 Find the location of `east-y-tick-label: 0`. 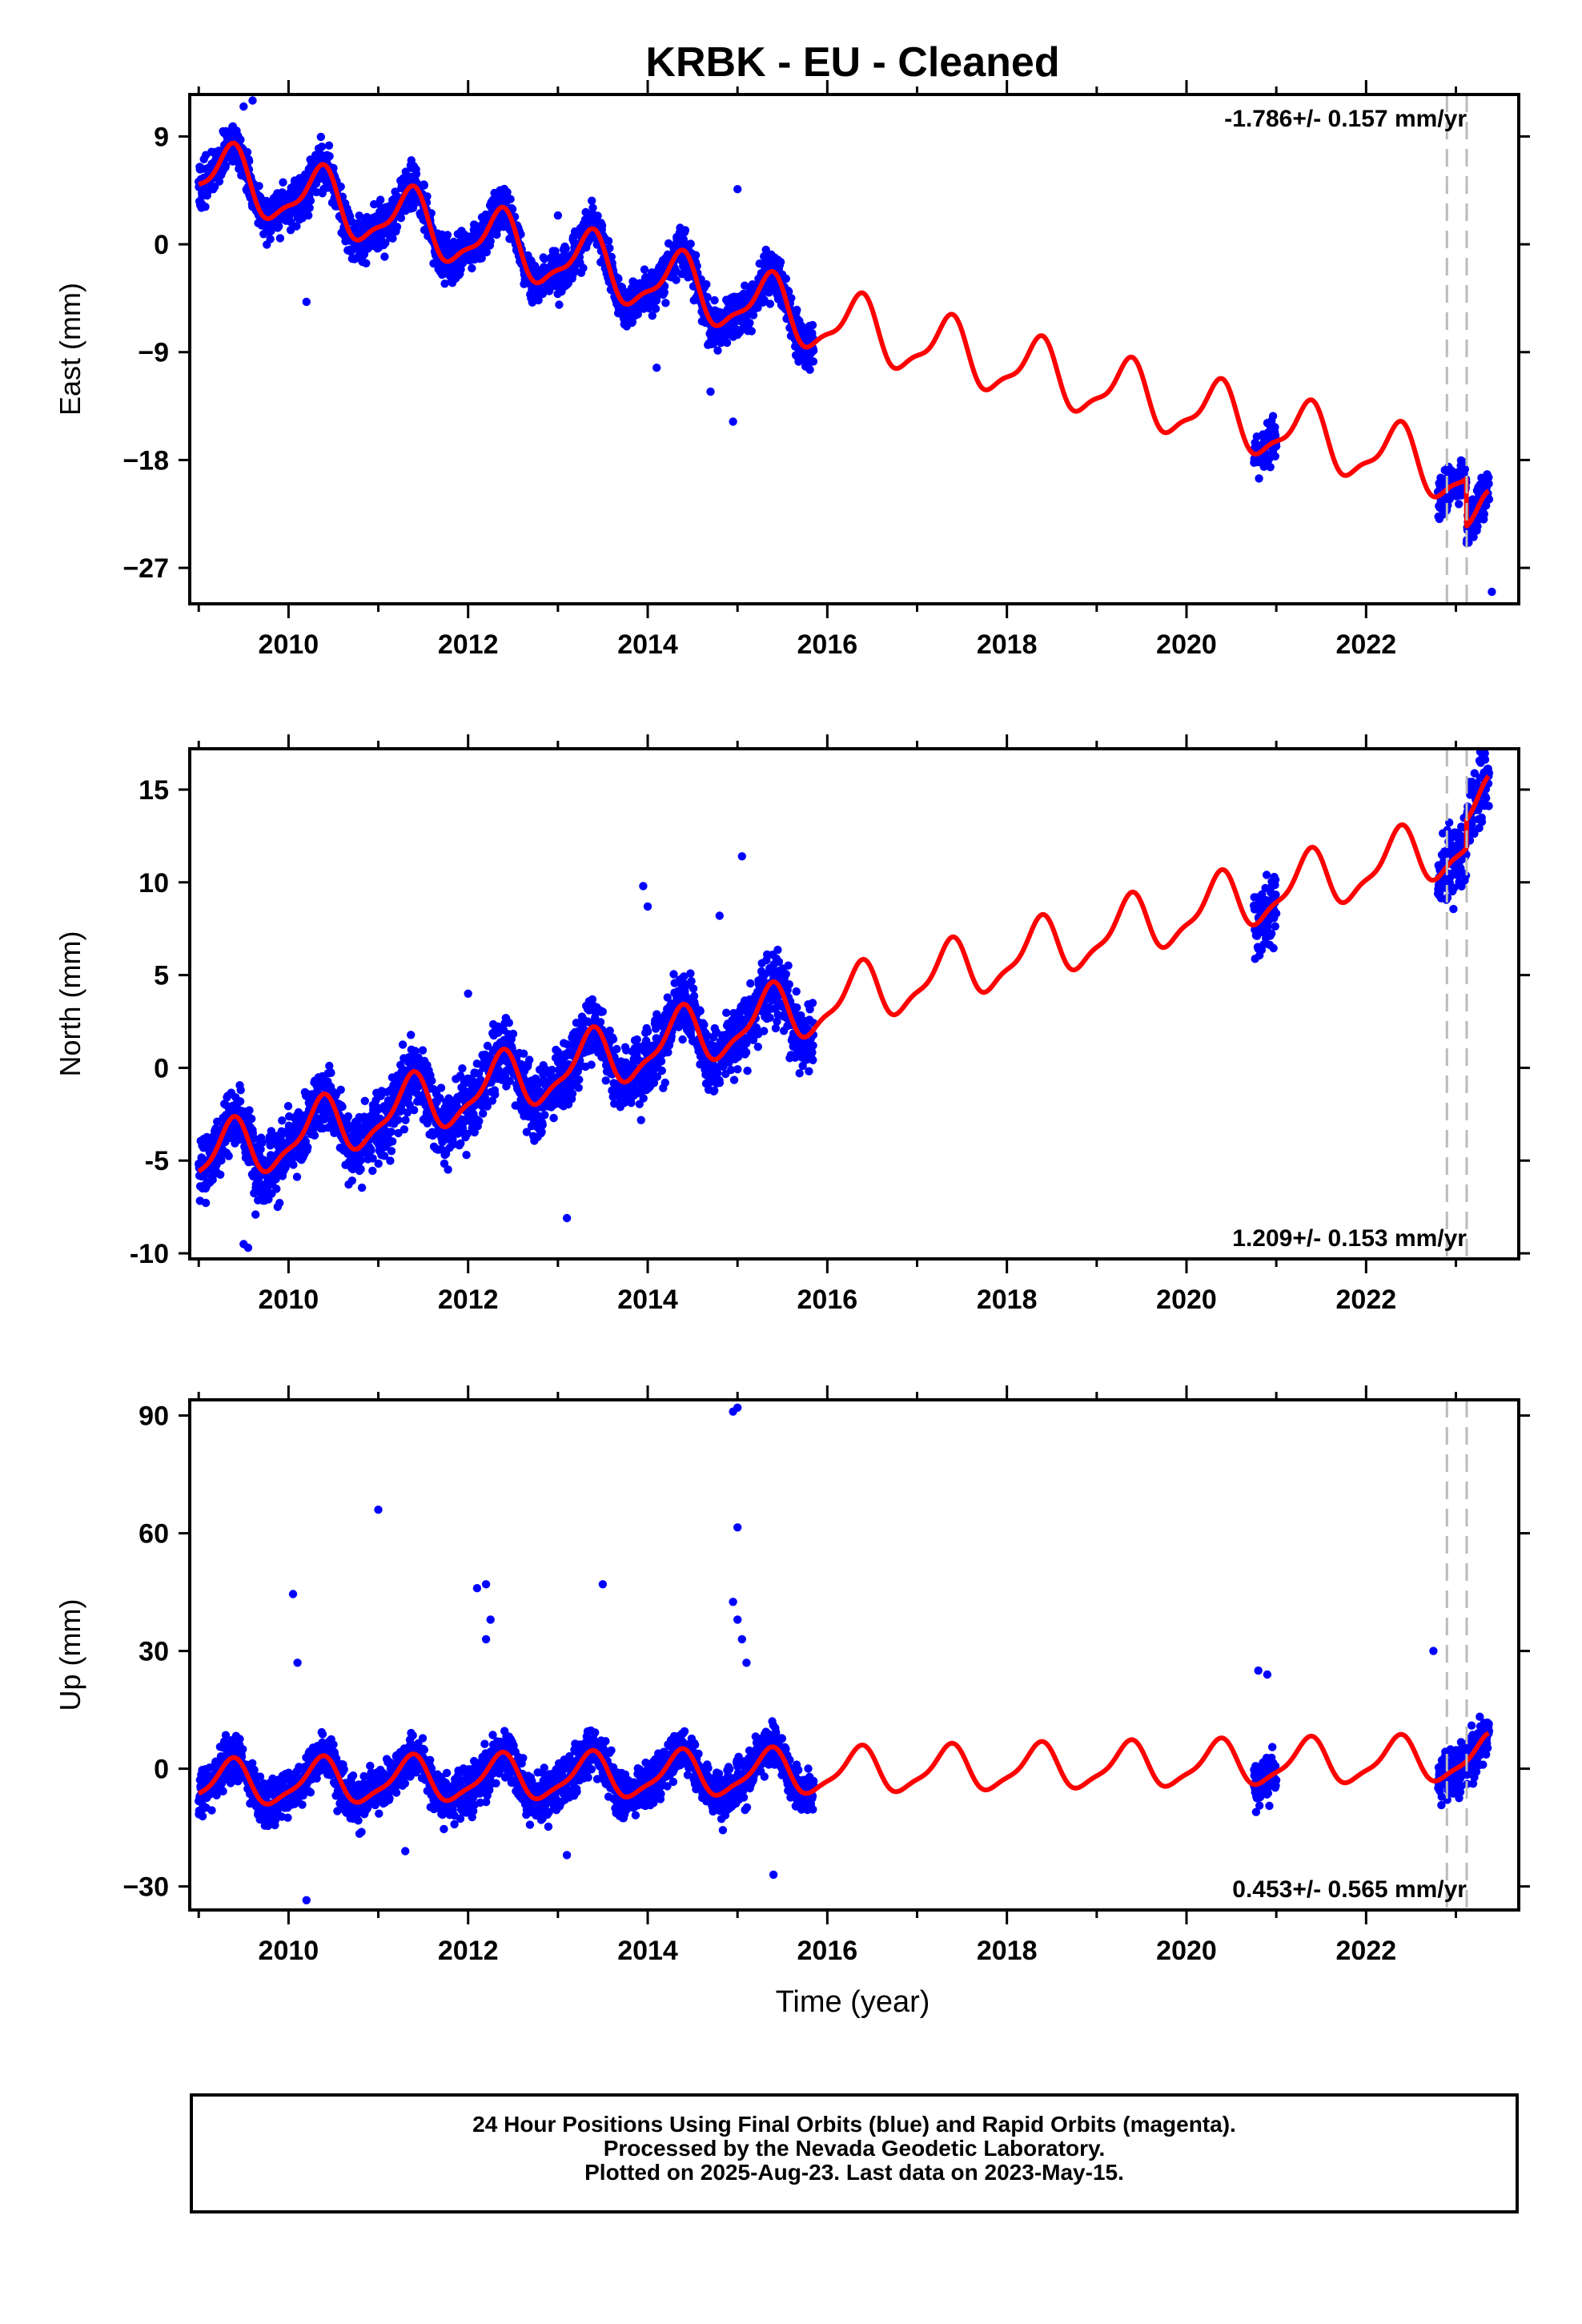

east-y-tick-label: 0 is located at coordinates (161, 245).